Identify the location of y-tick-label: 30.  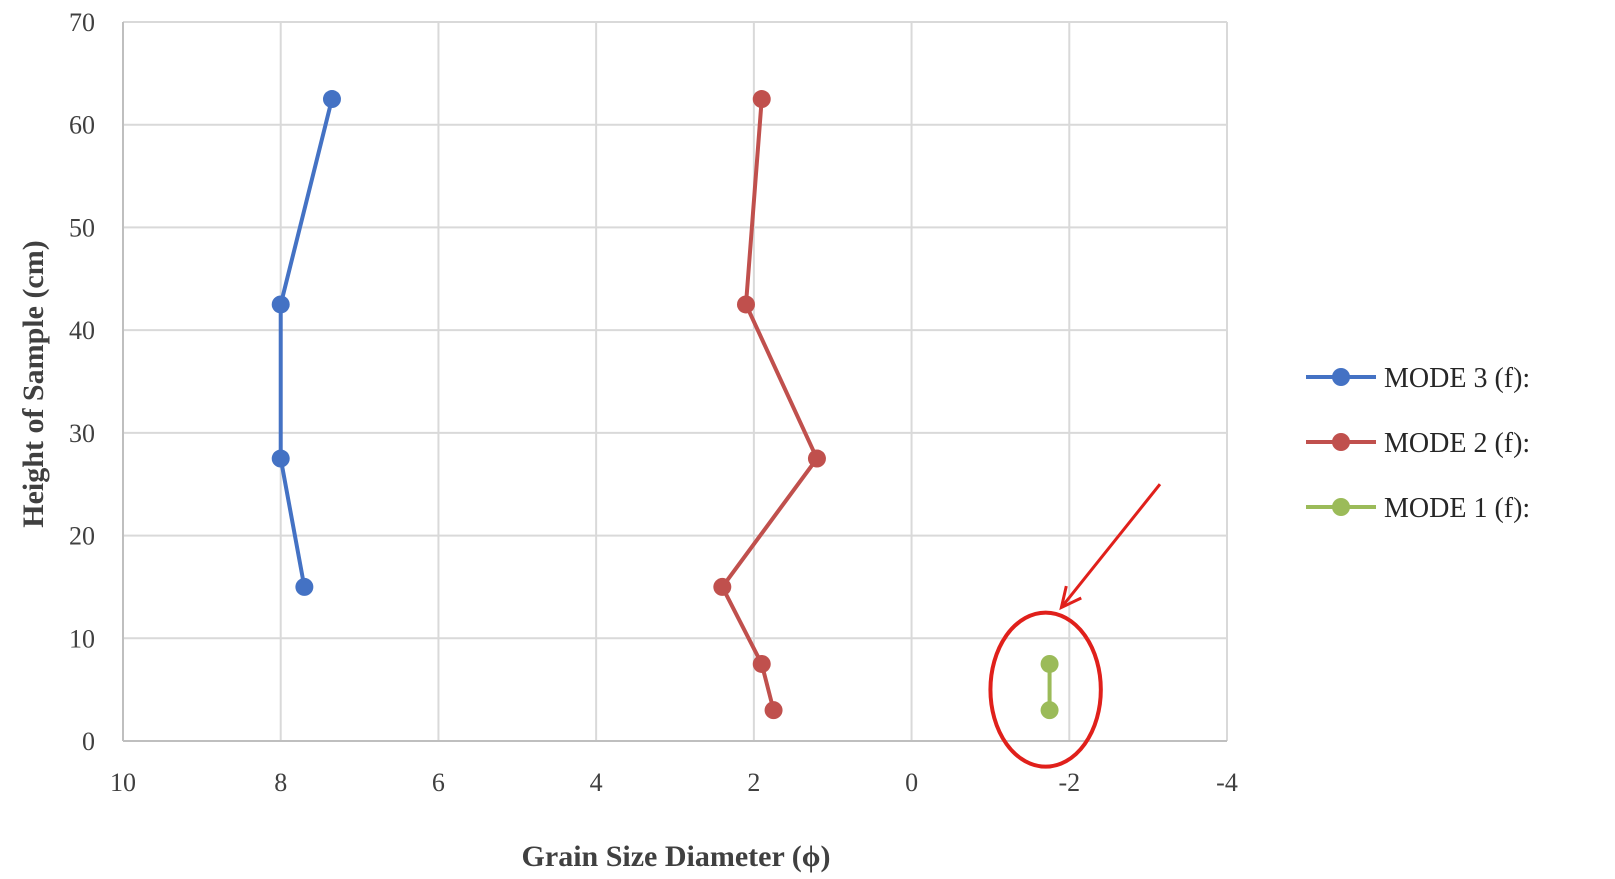
(82, 433).